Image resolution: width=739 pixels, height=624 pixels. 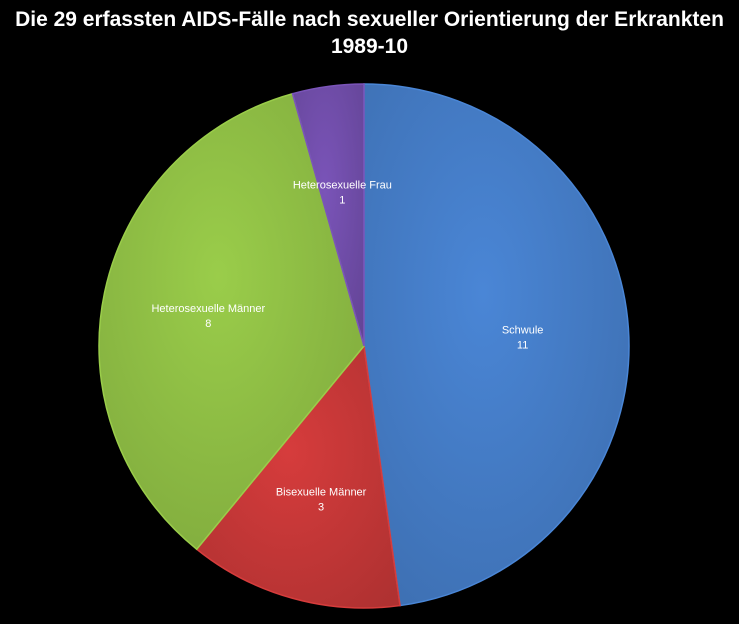 I want to click on pie-label-name: Heterosexuelle Männer, so click(x=208, y=309).